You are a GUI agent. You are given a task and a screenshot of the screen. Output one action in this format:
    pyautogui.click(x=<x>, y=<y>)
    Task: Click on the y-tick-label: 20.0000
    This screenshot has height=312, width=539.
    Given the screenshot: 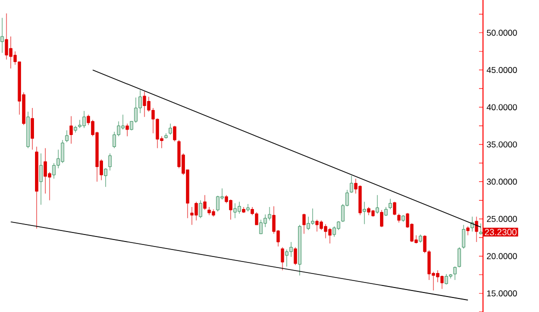 What is the action you would take?
    pyautogui.click(x=501, y=256)
    